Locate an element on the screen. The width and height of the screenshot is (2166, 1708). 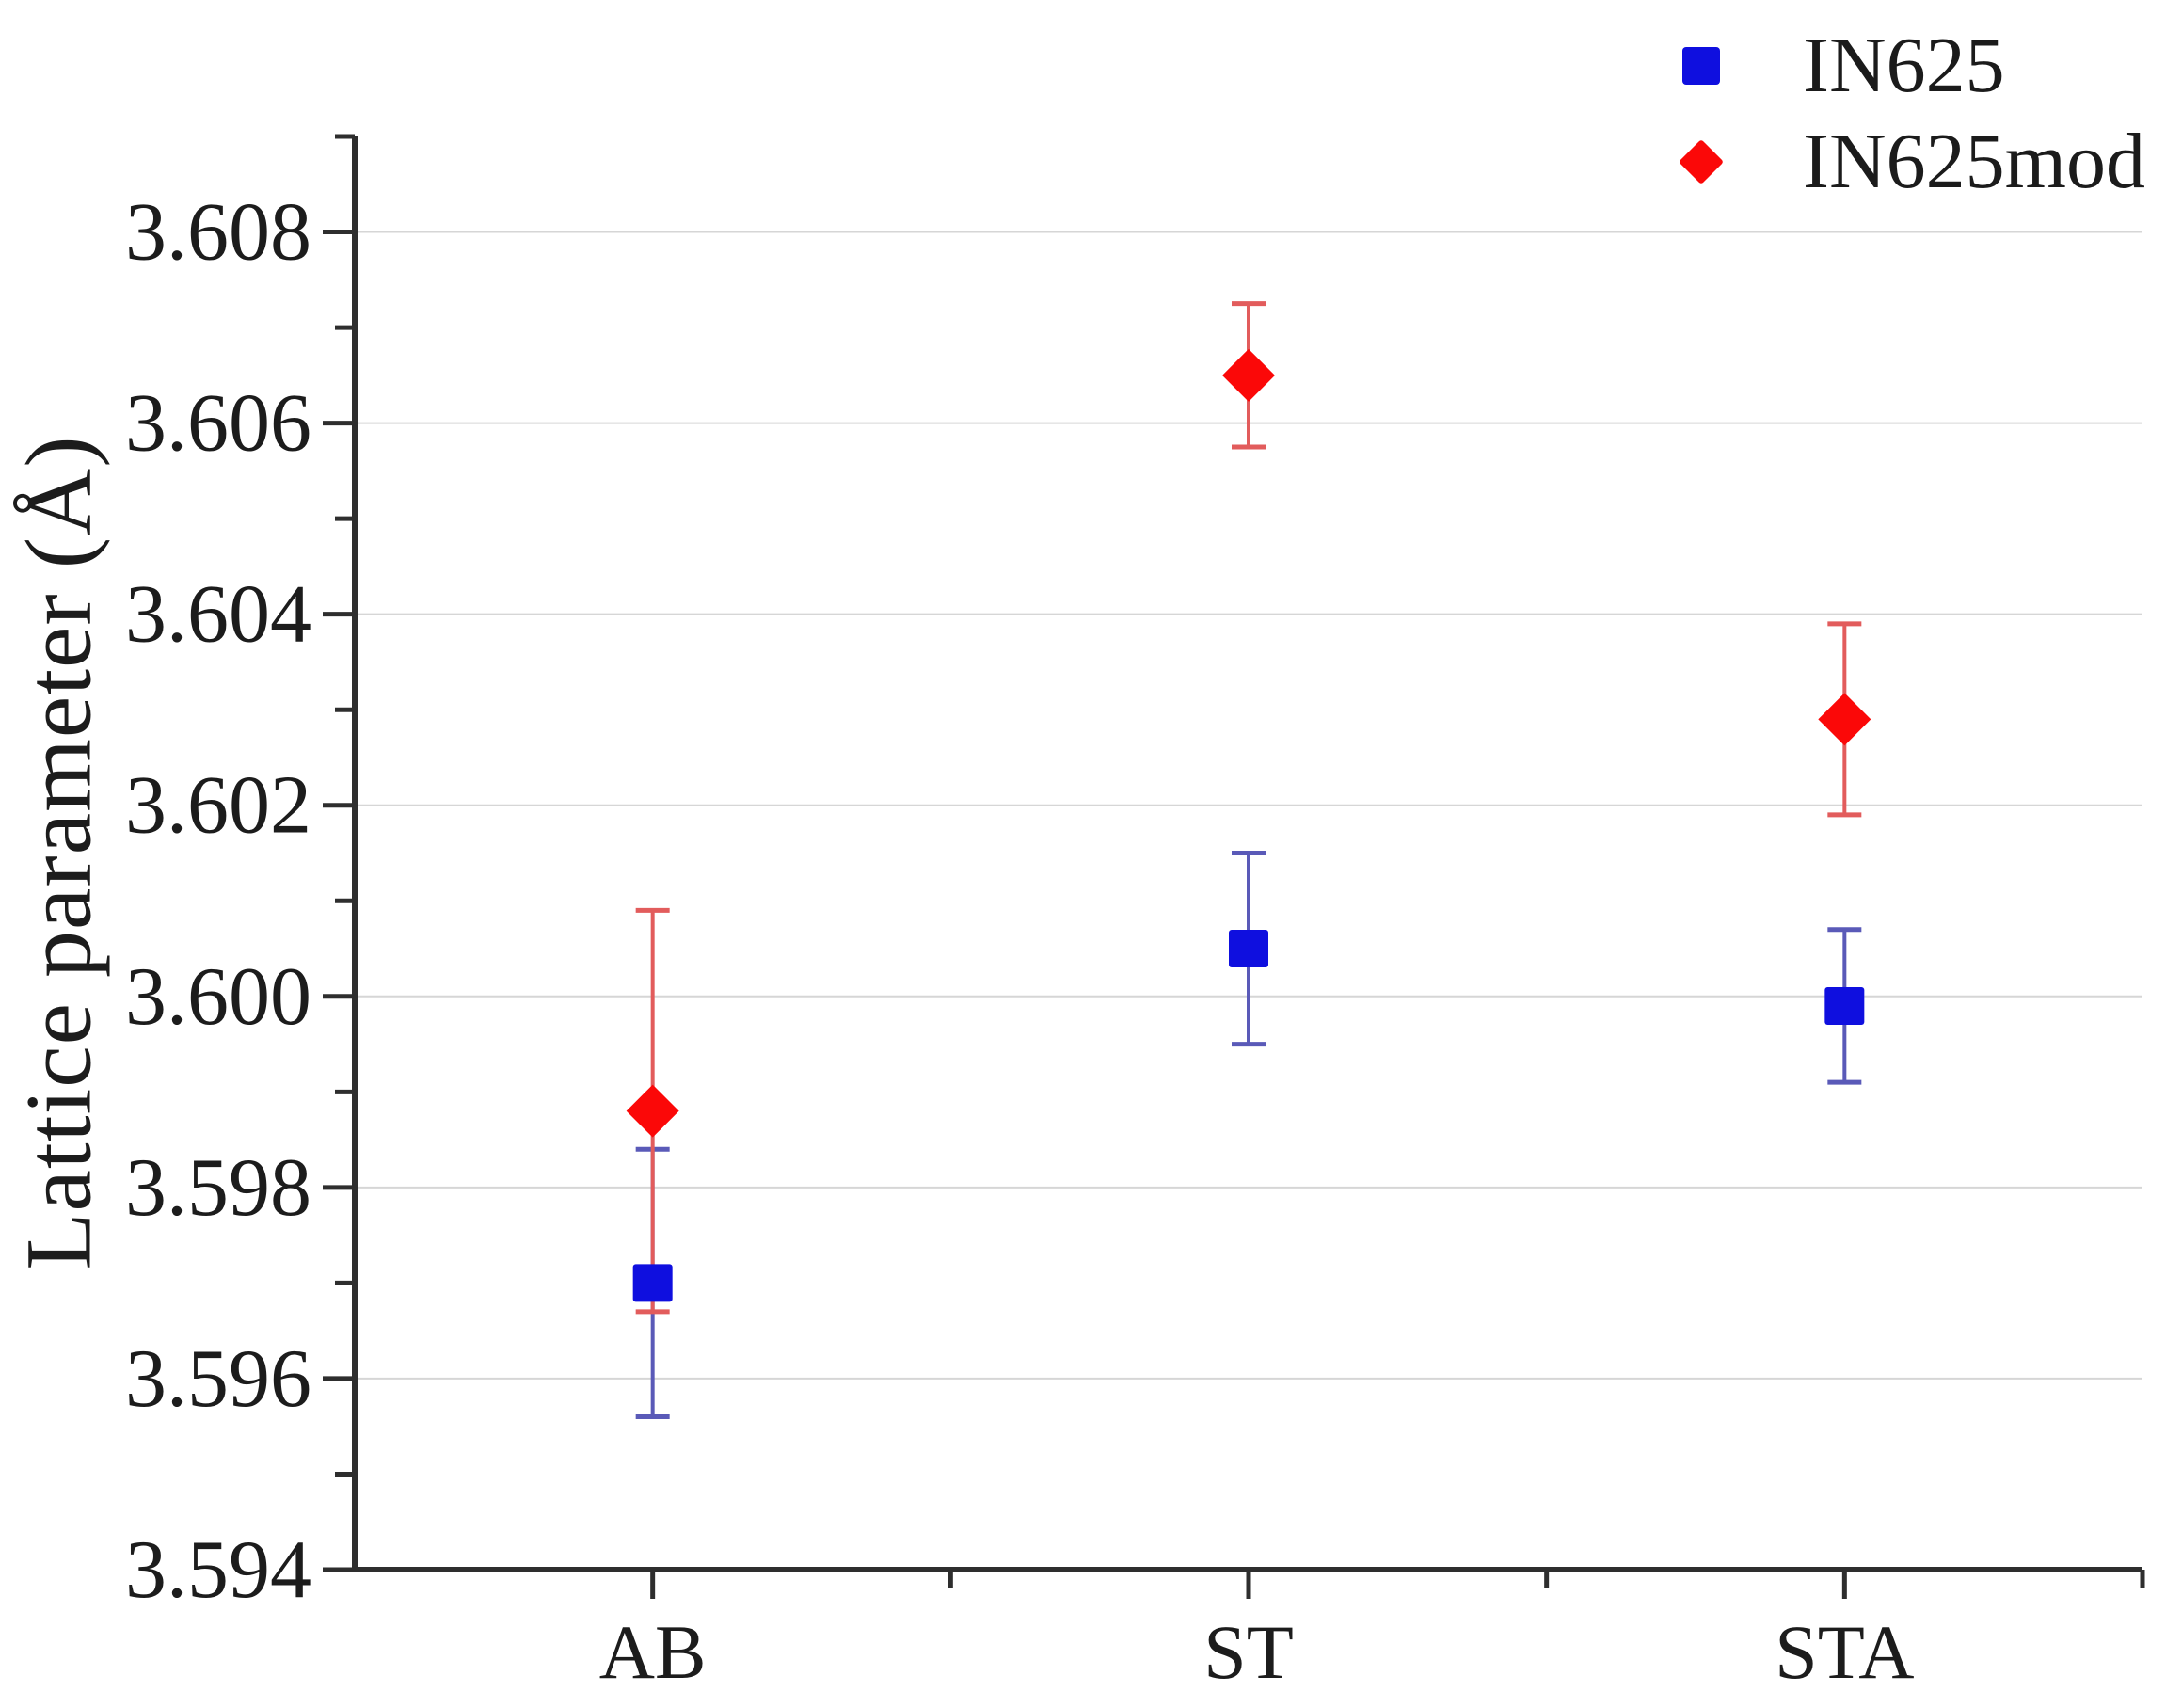
legend-item-in625mod: IN625mod is located at coordinates (1911, 162).